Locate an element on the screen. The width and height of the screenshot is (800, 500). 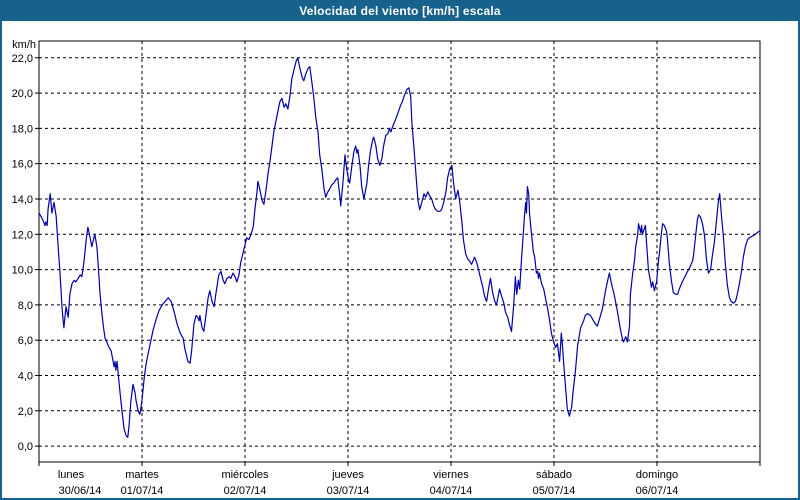
x-day-label: martes is located at coordinates (142, 475).